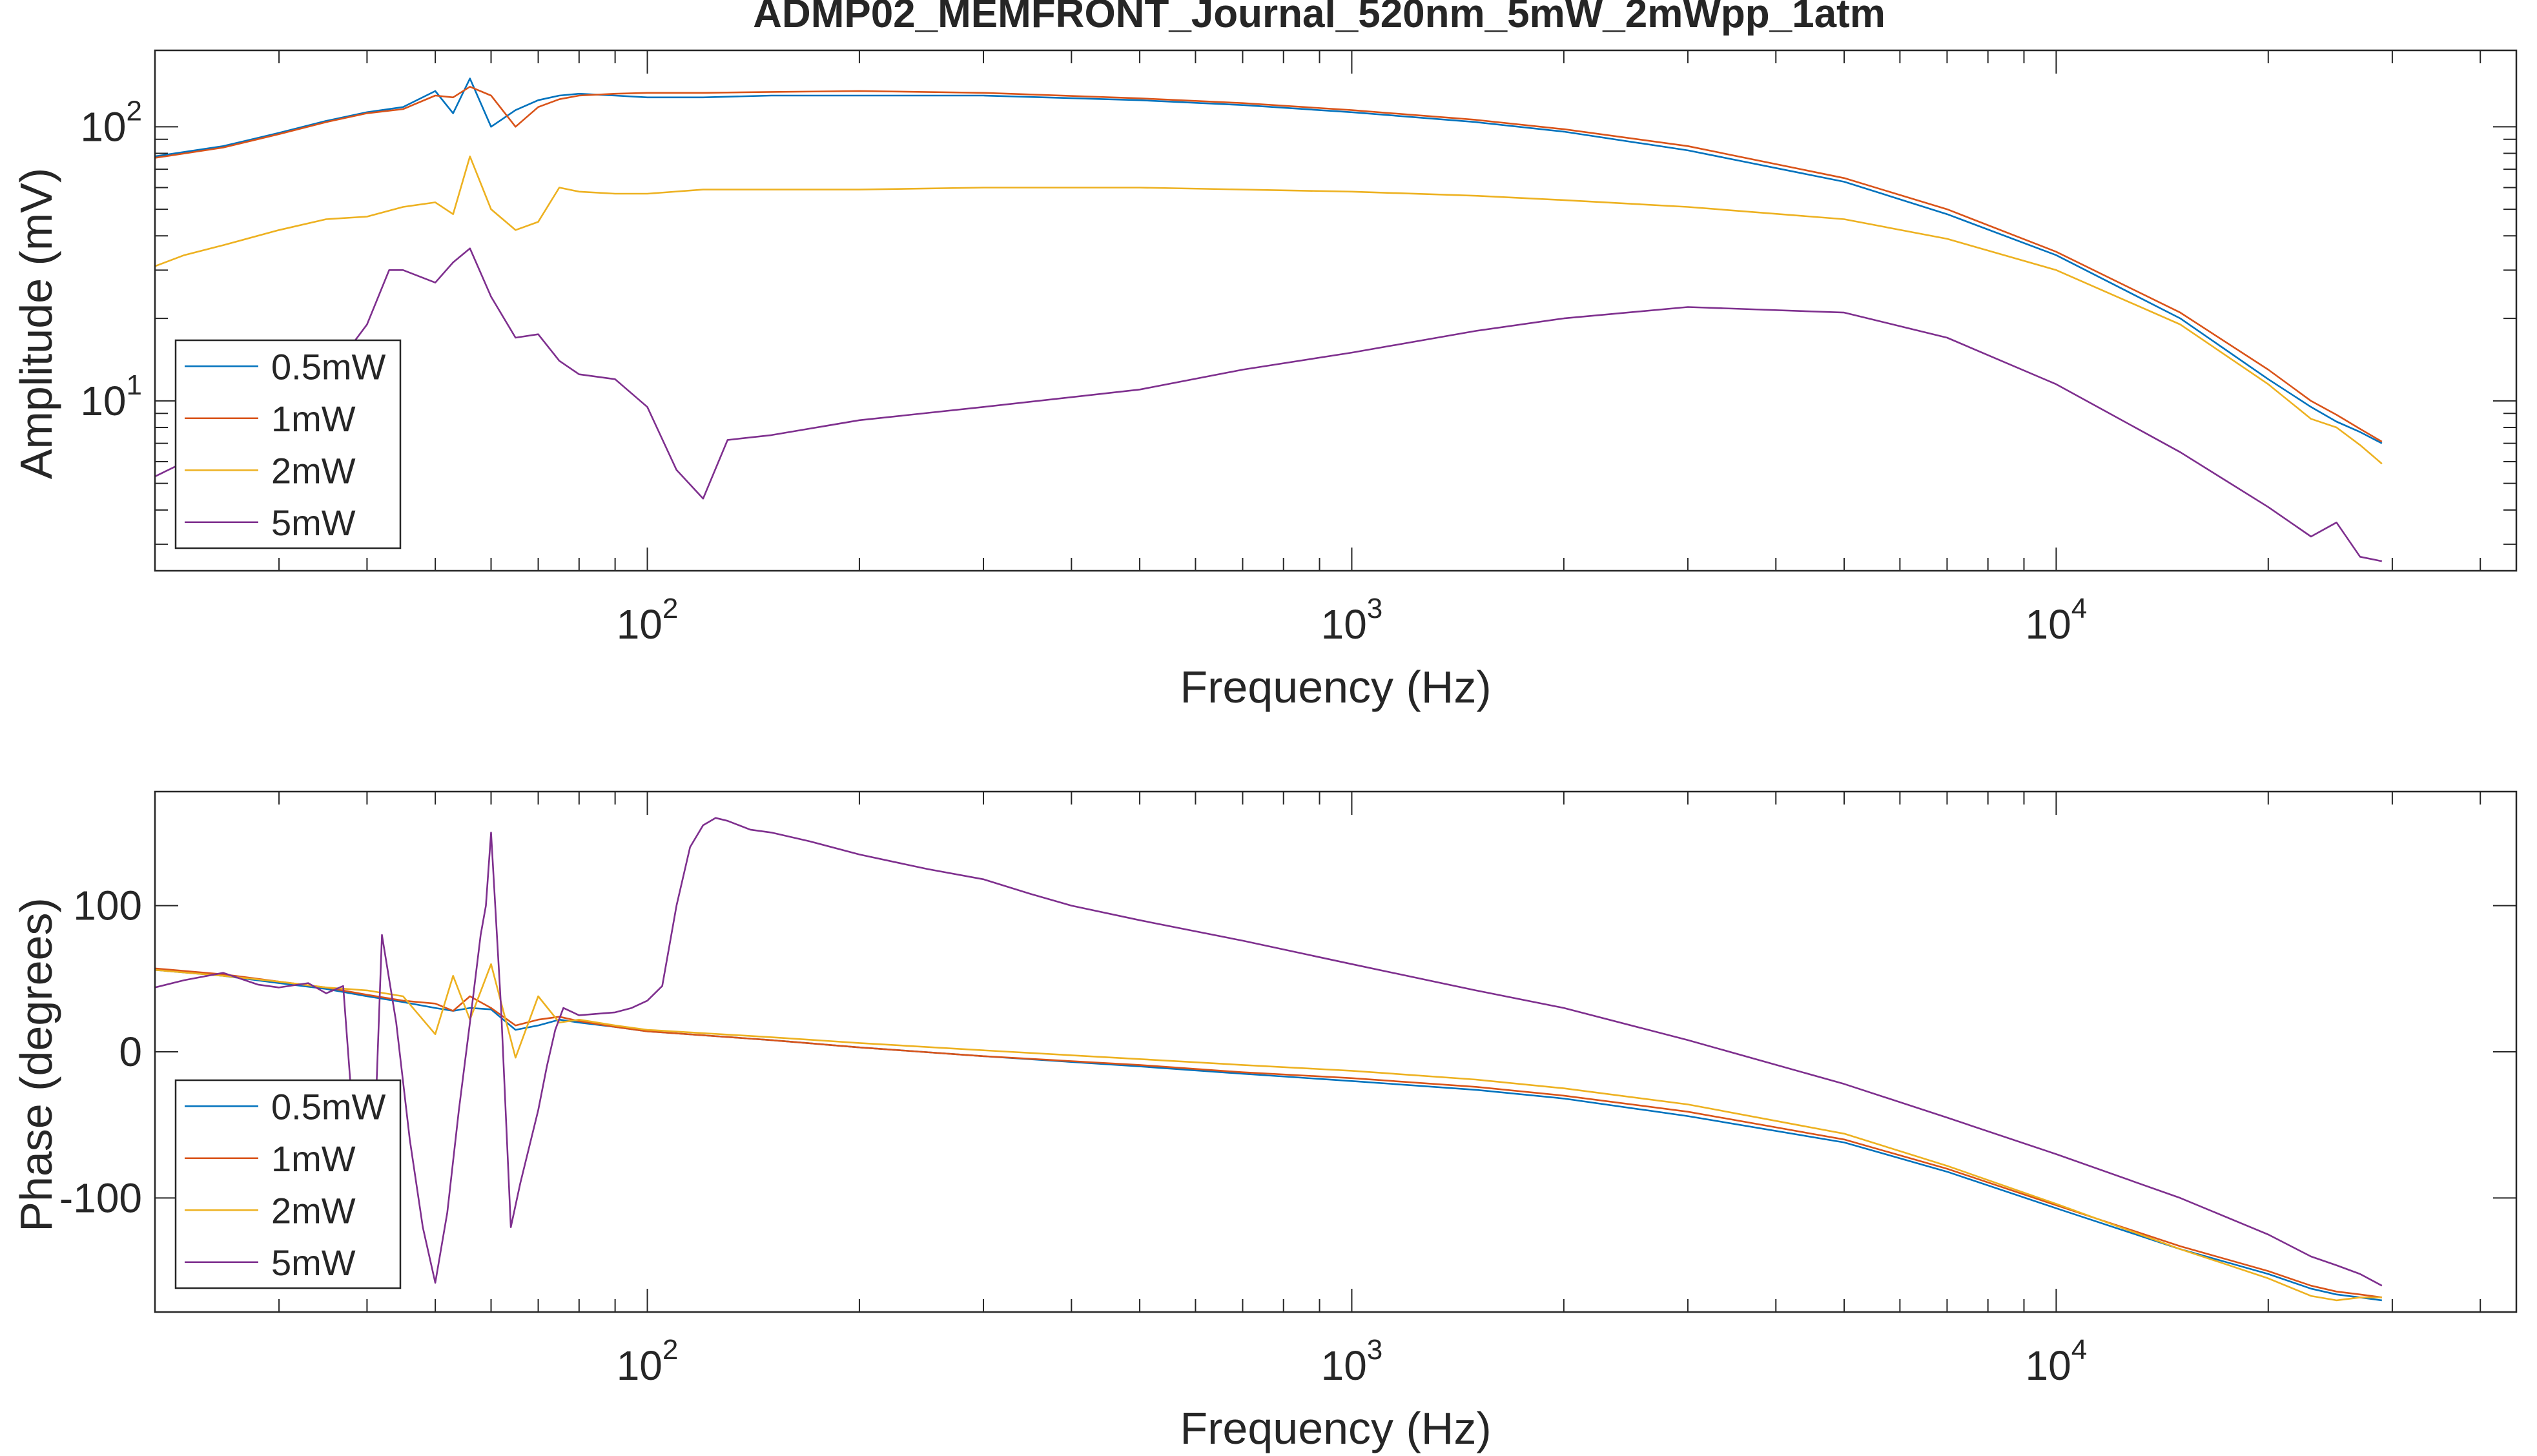 This screenshot has height=1456, width=2537. I want to click on y-tick-label: 10¹, so click(111, 396).